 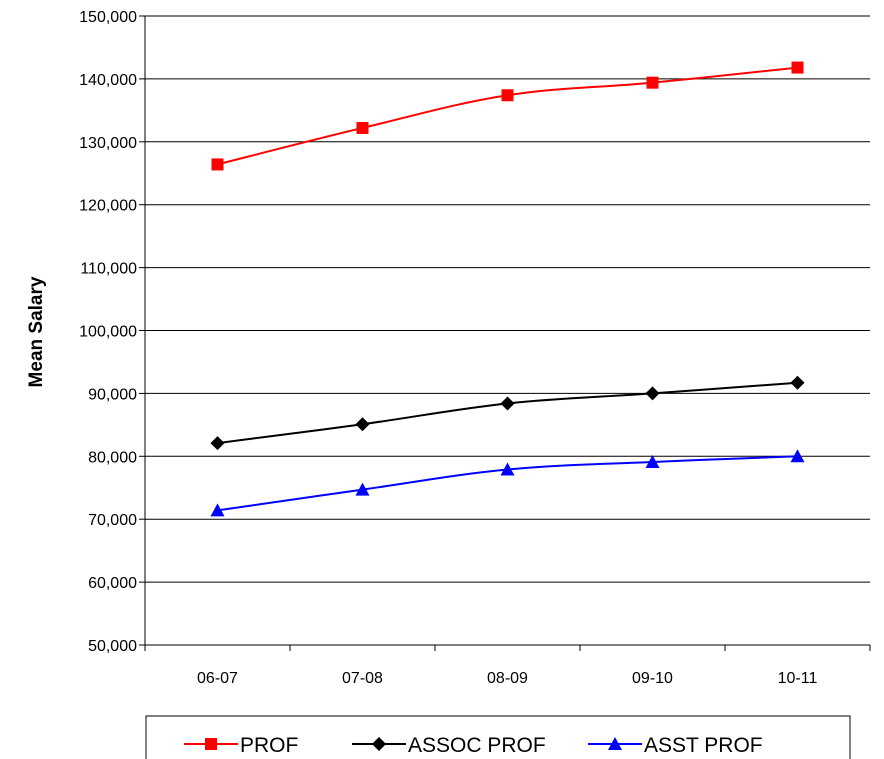 What do you see at coordinates (112, 583) in the screenshot?
I see `y-tick-label: 60,000` at bounding box center [112, 583].